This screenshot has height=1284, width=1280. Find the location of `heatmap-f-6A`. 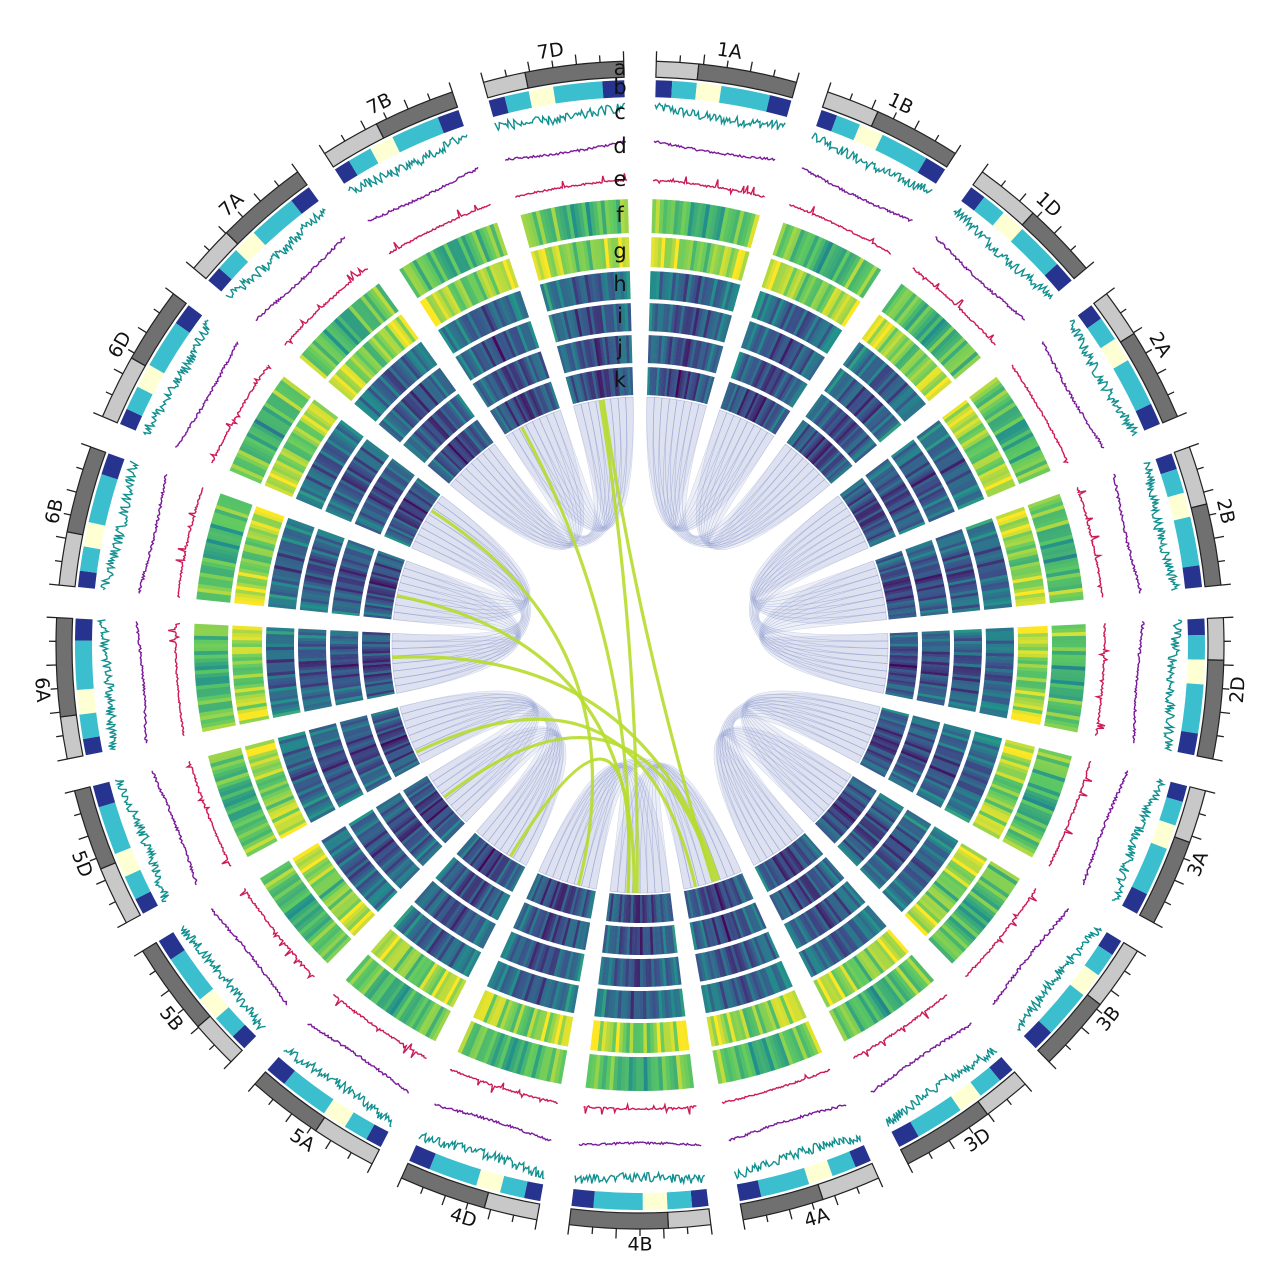

heatmap-f-6A is located at coordinates (215, 678).